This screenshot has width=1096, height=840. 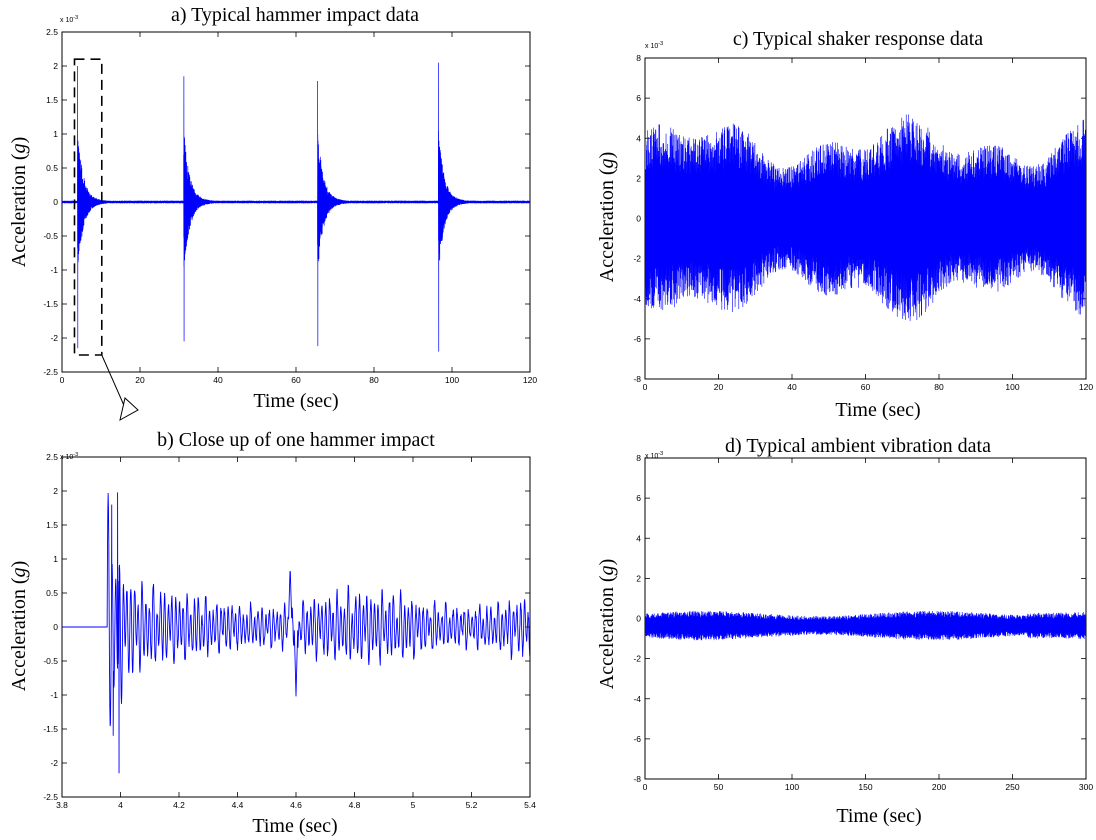 What do you see at coordinates (296, 440) in the screenshot?
I see `panel-b-title: b) Close up of one hammer impact` at bounding box center [296, 440].